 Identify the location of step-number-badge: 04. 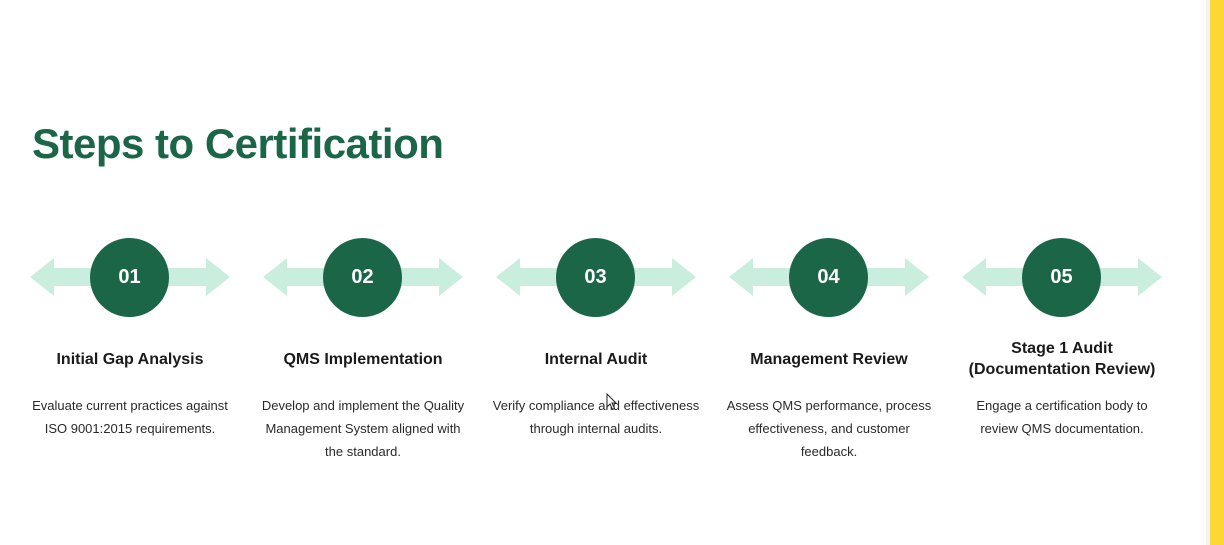
(828, 277).